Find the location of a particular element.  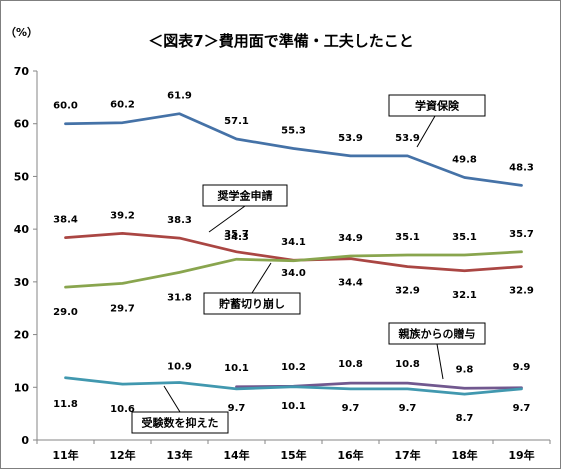

x-tick-label: 19年 is located at coordinates (521, 455).